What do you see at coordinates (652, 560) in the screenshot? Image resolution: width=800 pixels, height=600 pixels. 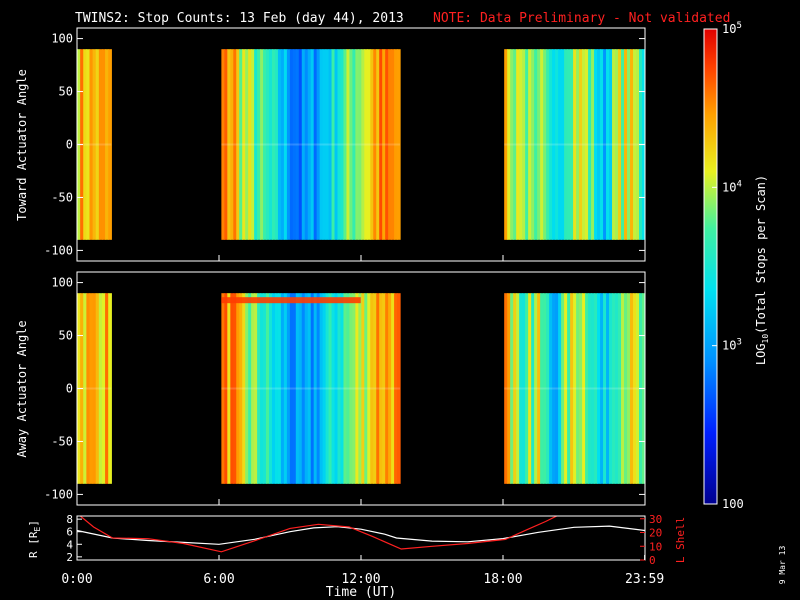 I see `l-shell-tick-label: 0` at bounding box center [652, 560].